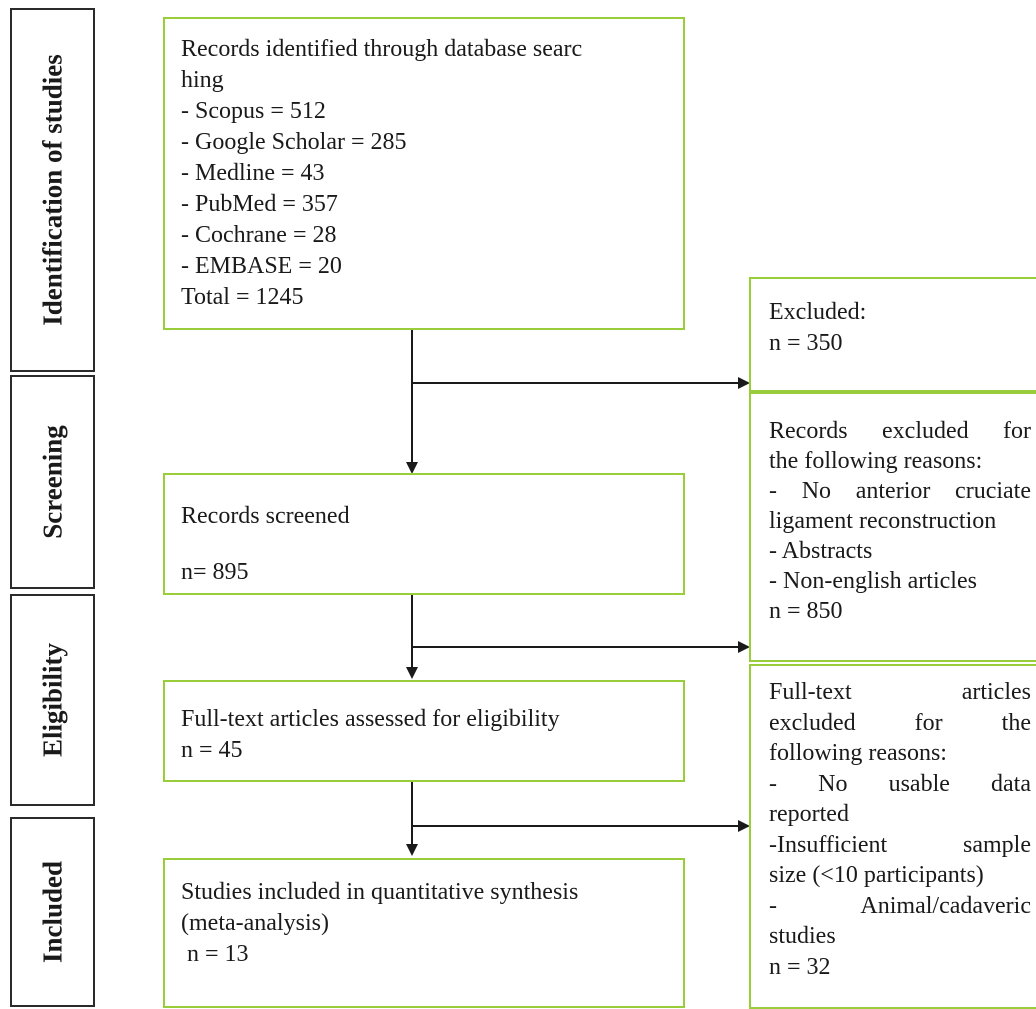  What do you see at coordinates (259, 235) in the screenshot?
I see `identified-line: - Cochrane = 28` at bounding box center [259, 235].